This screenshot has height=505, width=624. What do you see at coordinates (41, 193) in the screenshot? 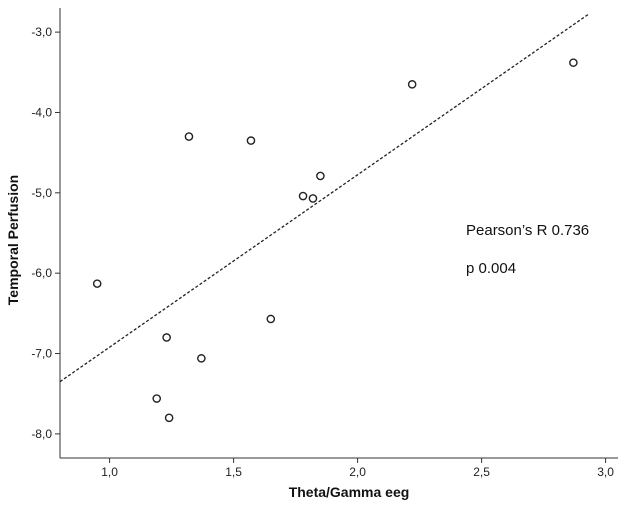
I see `y-tick-label: -5,0` at bounding box center [41, 193].